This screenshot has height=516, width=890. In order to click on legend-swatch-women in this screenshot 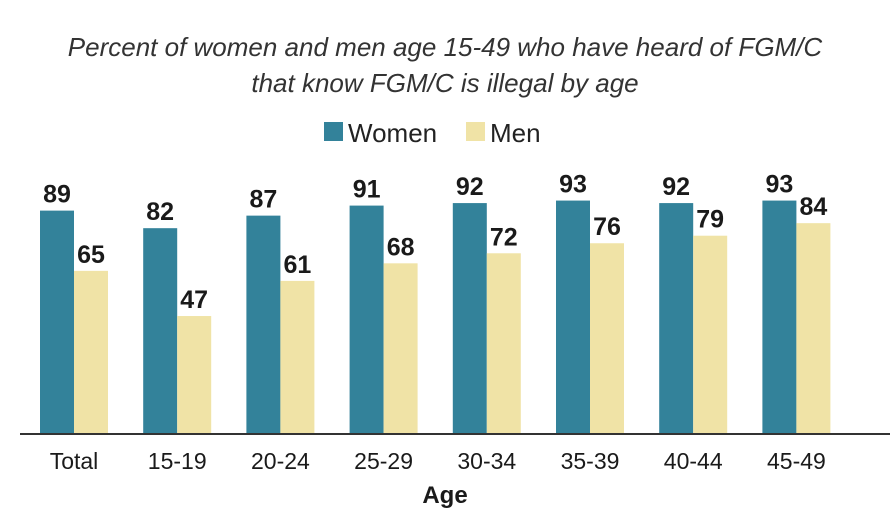, I will do `click(333, 131)`.